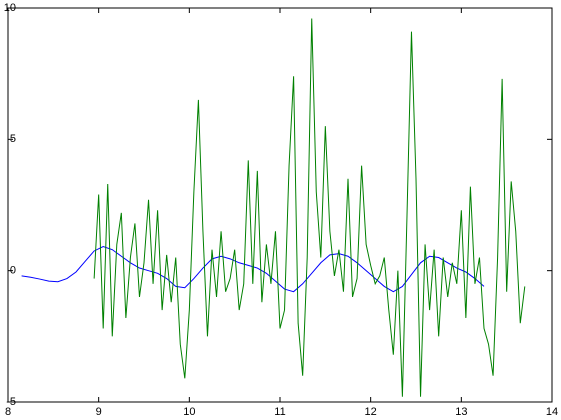 The image size is (561, 420). What do you see at coordinates (189, 412) in the screenshot?
I see `x-tick-label: 10` at bounding box center [189, 412].